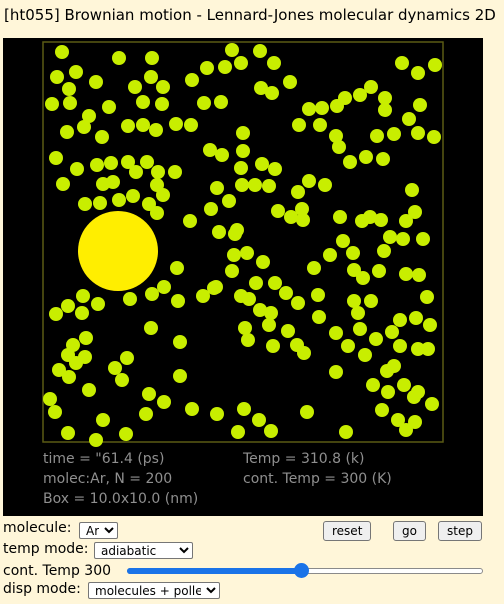 This screenshot has height=604, width=504. What do you see at coordinates (409, 531) in the screenshot?
I see `go-button: go` at bounding box center [409, 531].